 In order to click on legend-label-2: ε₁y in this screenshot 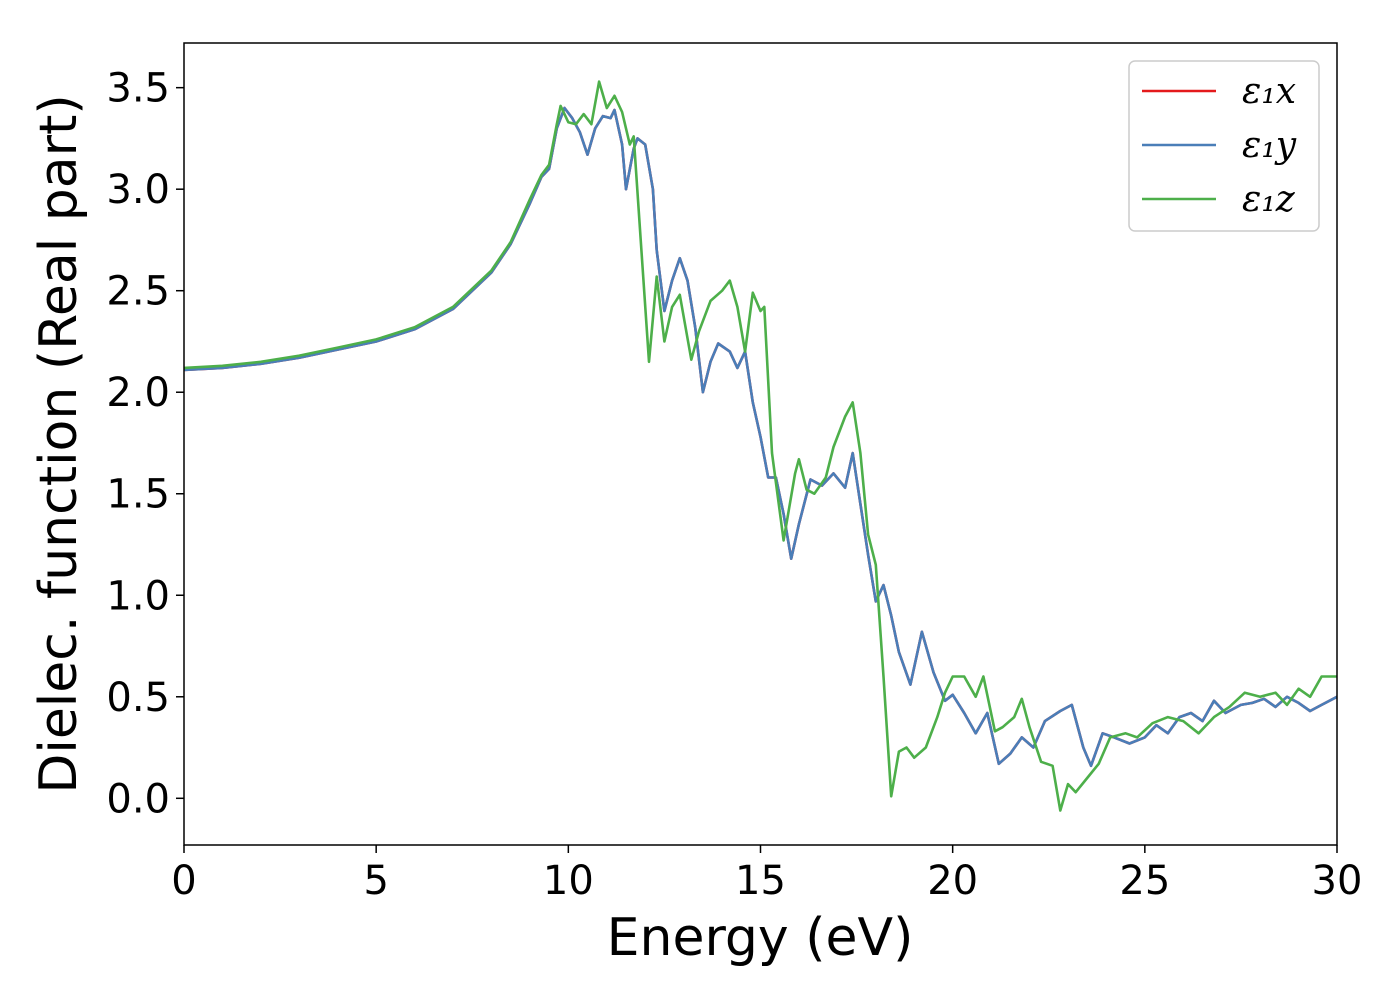, I will do `click(1269, 145)`.